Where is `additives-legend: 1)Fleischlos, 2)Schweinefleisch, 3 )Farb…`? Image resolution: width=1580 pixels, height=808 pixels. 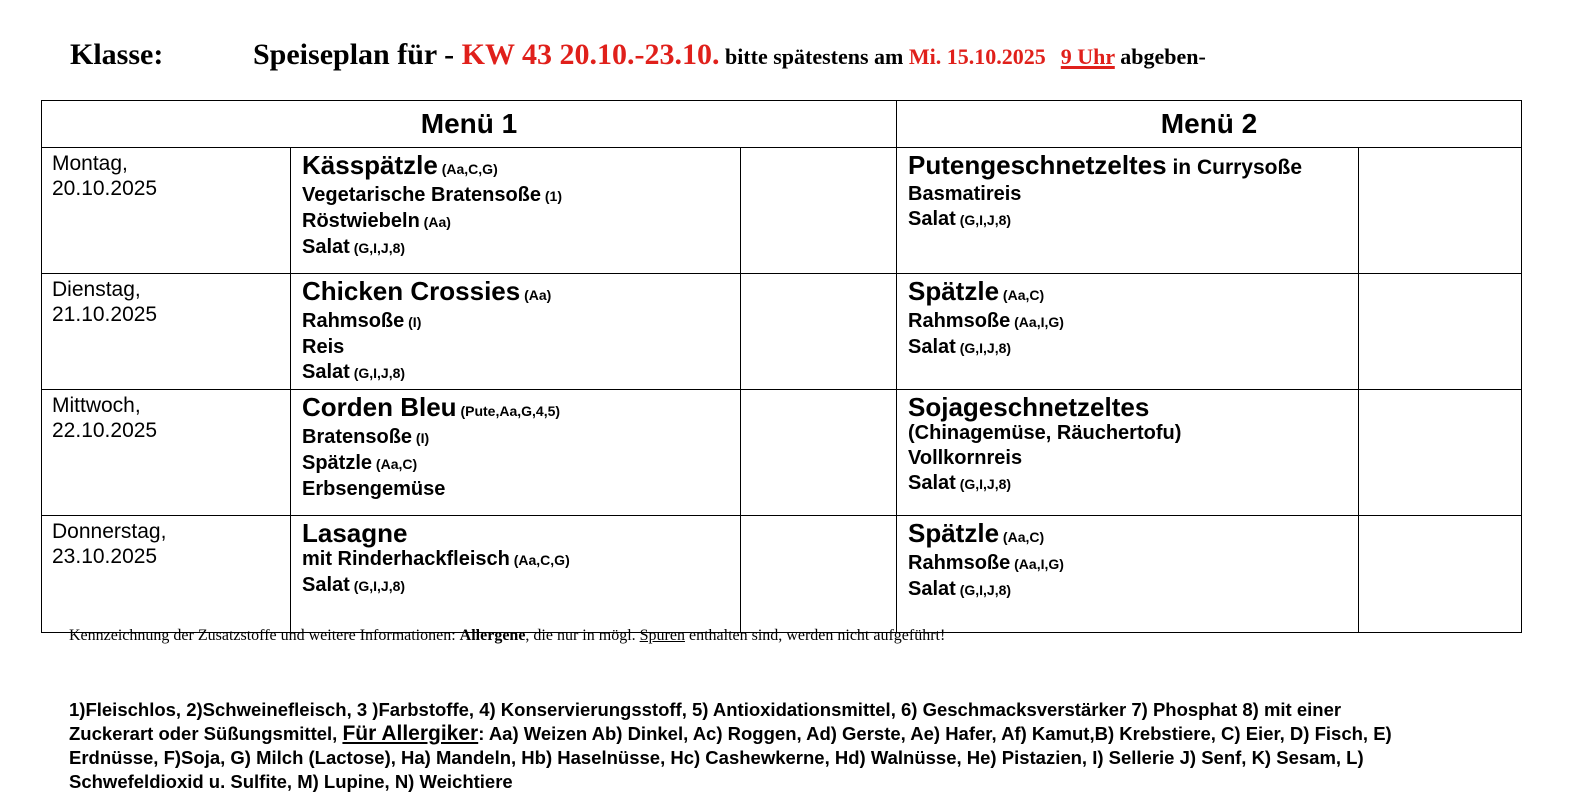
additives-legend: 1)Fleischlos, 2)Schweinefleisch, 3 )Farb… is located at coordinates (739, 746).